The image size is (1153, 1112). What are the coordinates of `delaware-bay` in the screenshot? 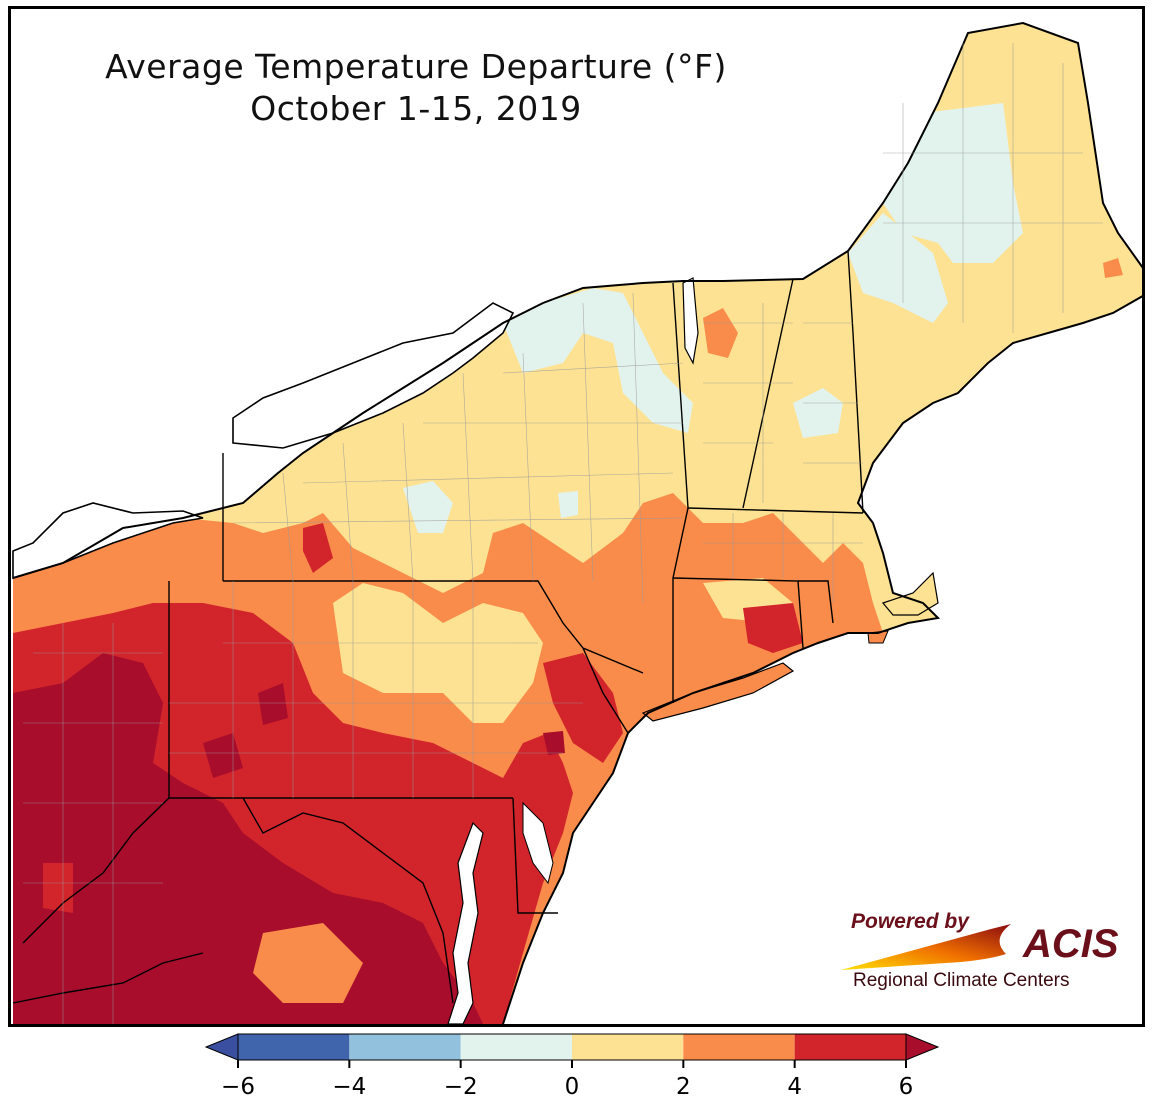 It's located at (538, 843).